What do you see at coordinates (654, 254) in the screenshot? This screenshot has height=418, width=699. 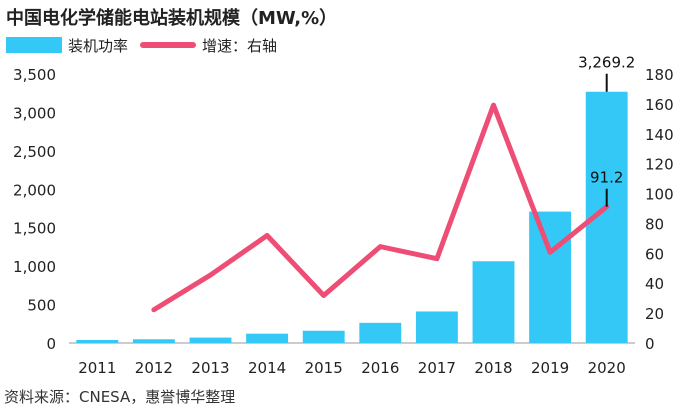 I see `y-right-tick-label: 60` at bounding box center [654, 254].